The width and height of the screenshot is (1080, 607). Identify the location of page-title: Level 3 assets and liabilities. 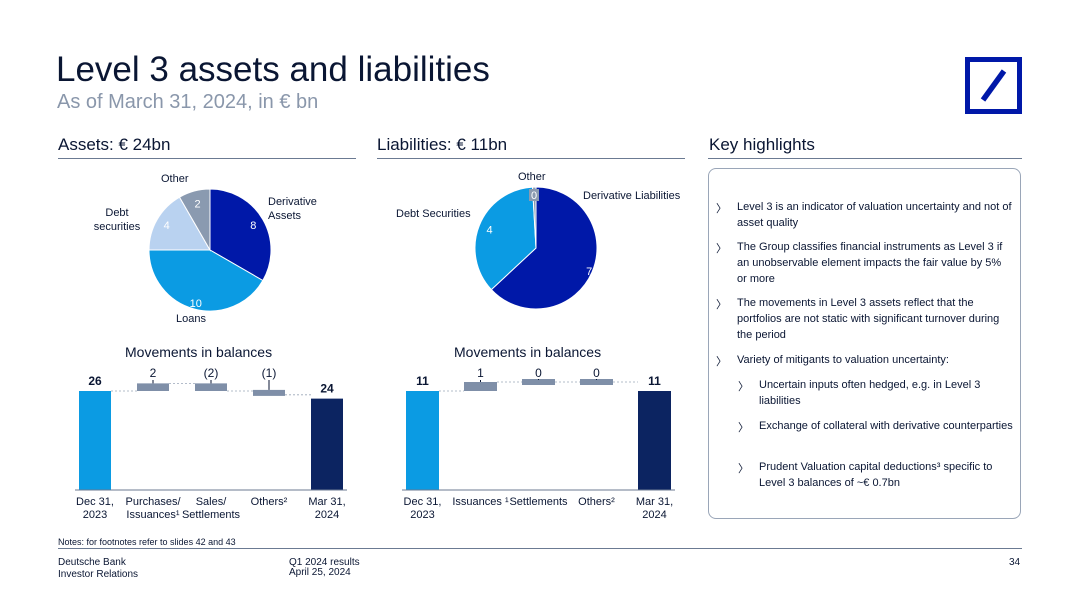
(273, 69).